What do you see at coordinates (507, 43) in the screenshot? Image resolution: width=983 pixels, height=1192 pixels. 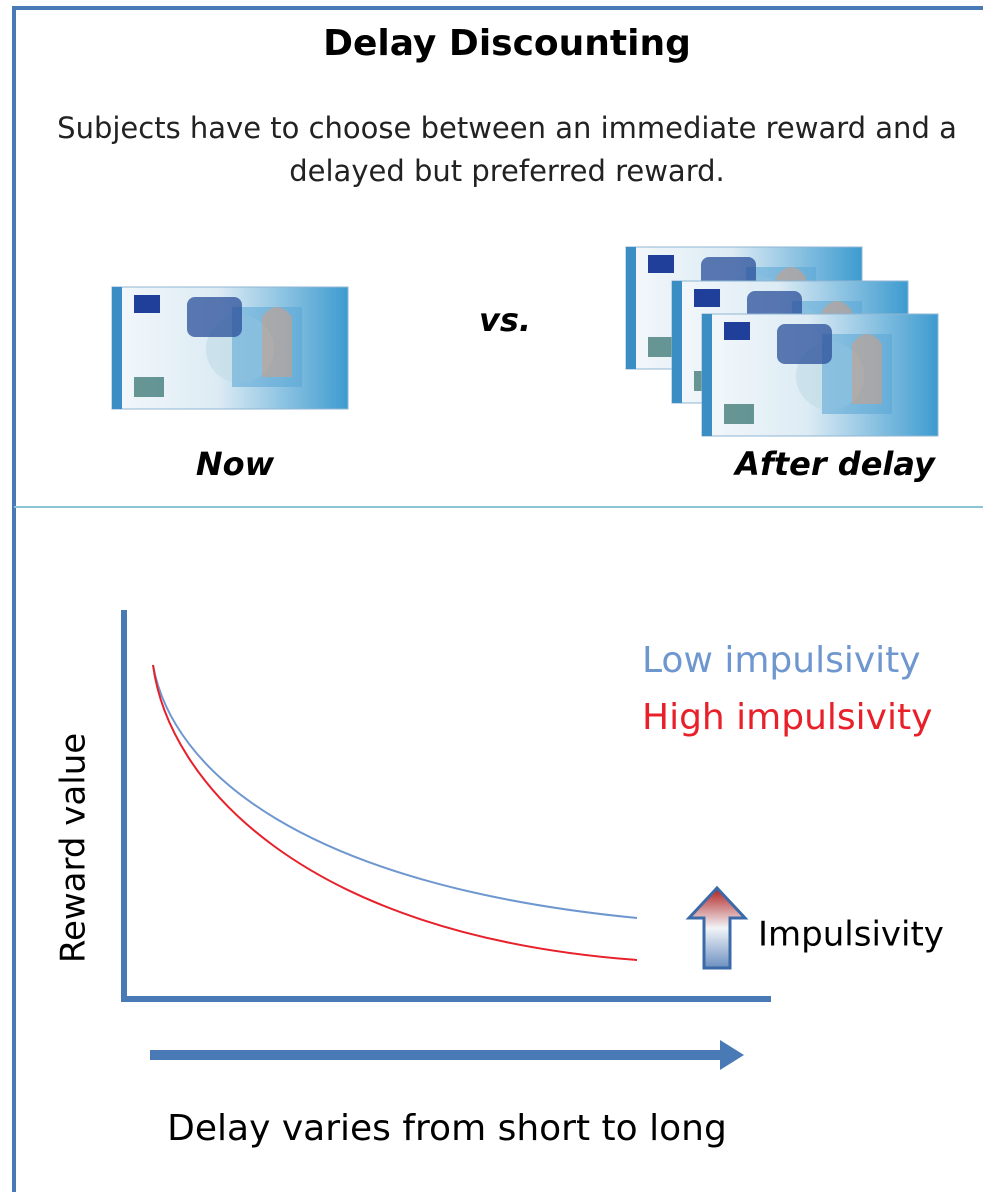 I see `title: Delay Discounting` at bounding box center [507, 43].